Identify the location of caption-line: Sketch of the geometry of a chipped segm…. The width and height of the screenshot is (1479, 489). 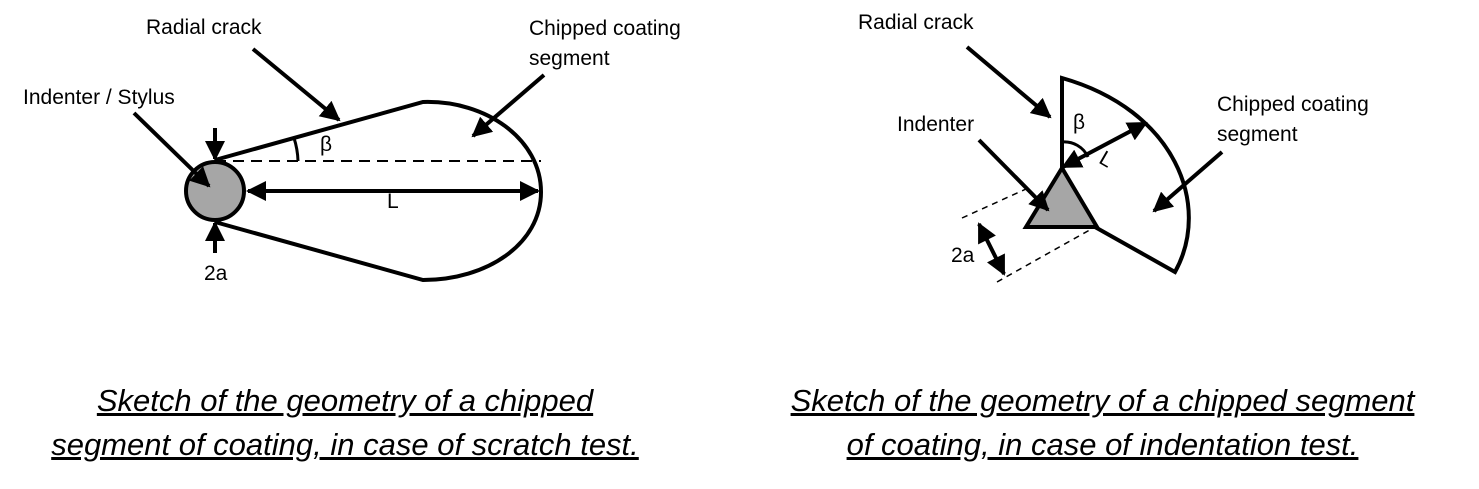
(1102, 400).